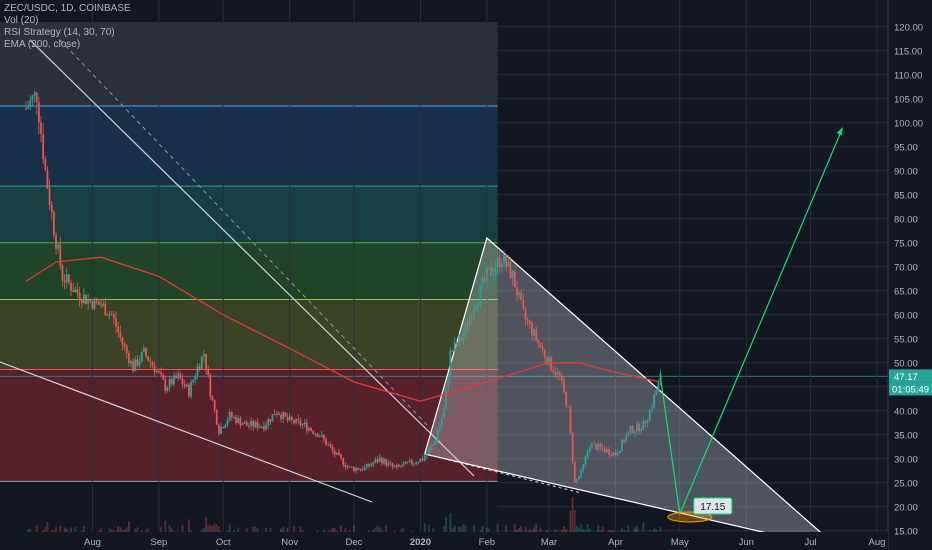 The image size is (932, 550). I want to click on price-tick-label: 55.00, so click(906, 339).